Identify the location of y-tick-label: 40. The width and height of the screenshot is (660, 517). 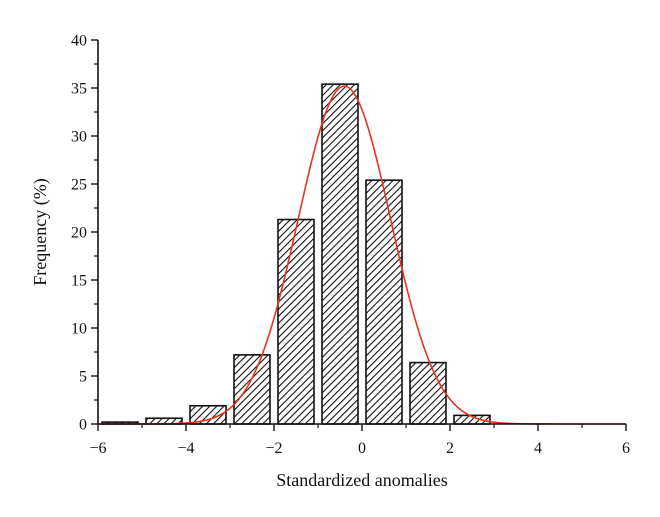
(79, 41).